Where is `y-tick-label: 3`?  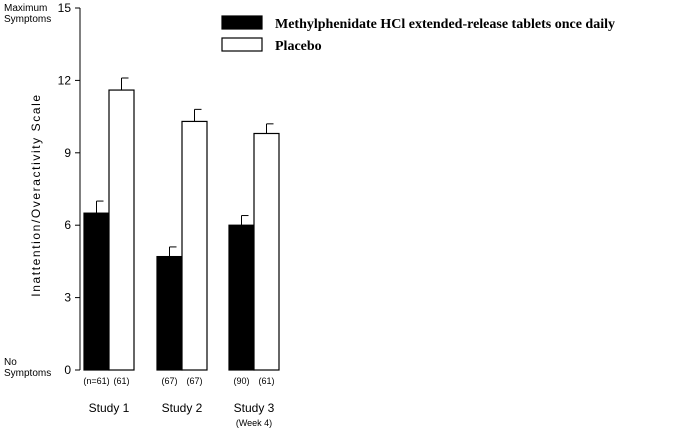
y-tick-label: 3 is located at coordinates (67, 298).